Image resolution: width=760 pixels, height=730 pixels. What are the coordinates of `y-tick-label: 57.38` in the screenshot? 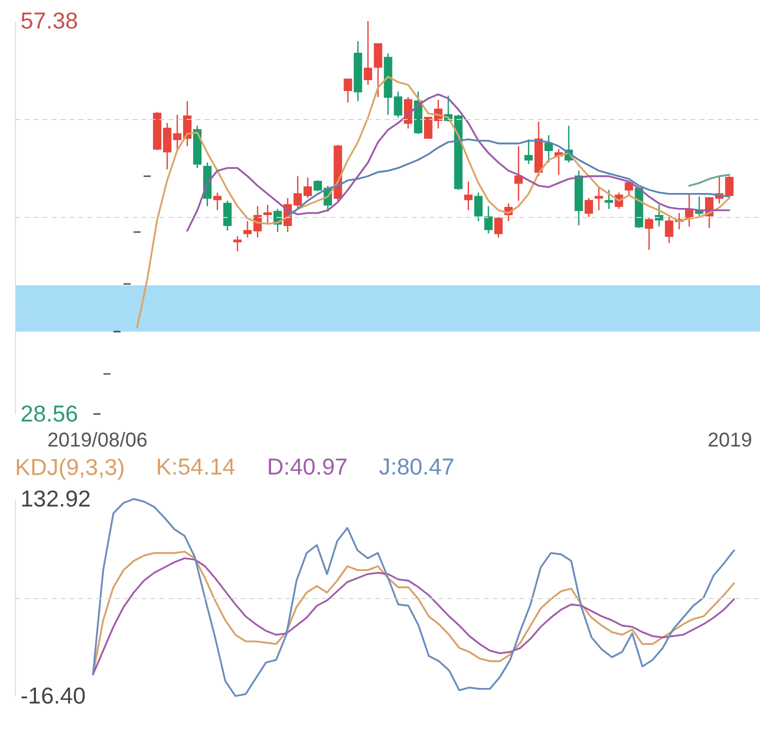 It's located at (49, 21).